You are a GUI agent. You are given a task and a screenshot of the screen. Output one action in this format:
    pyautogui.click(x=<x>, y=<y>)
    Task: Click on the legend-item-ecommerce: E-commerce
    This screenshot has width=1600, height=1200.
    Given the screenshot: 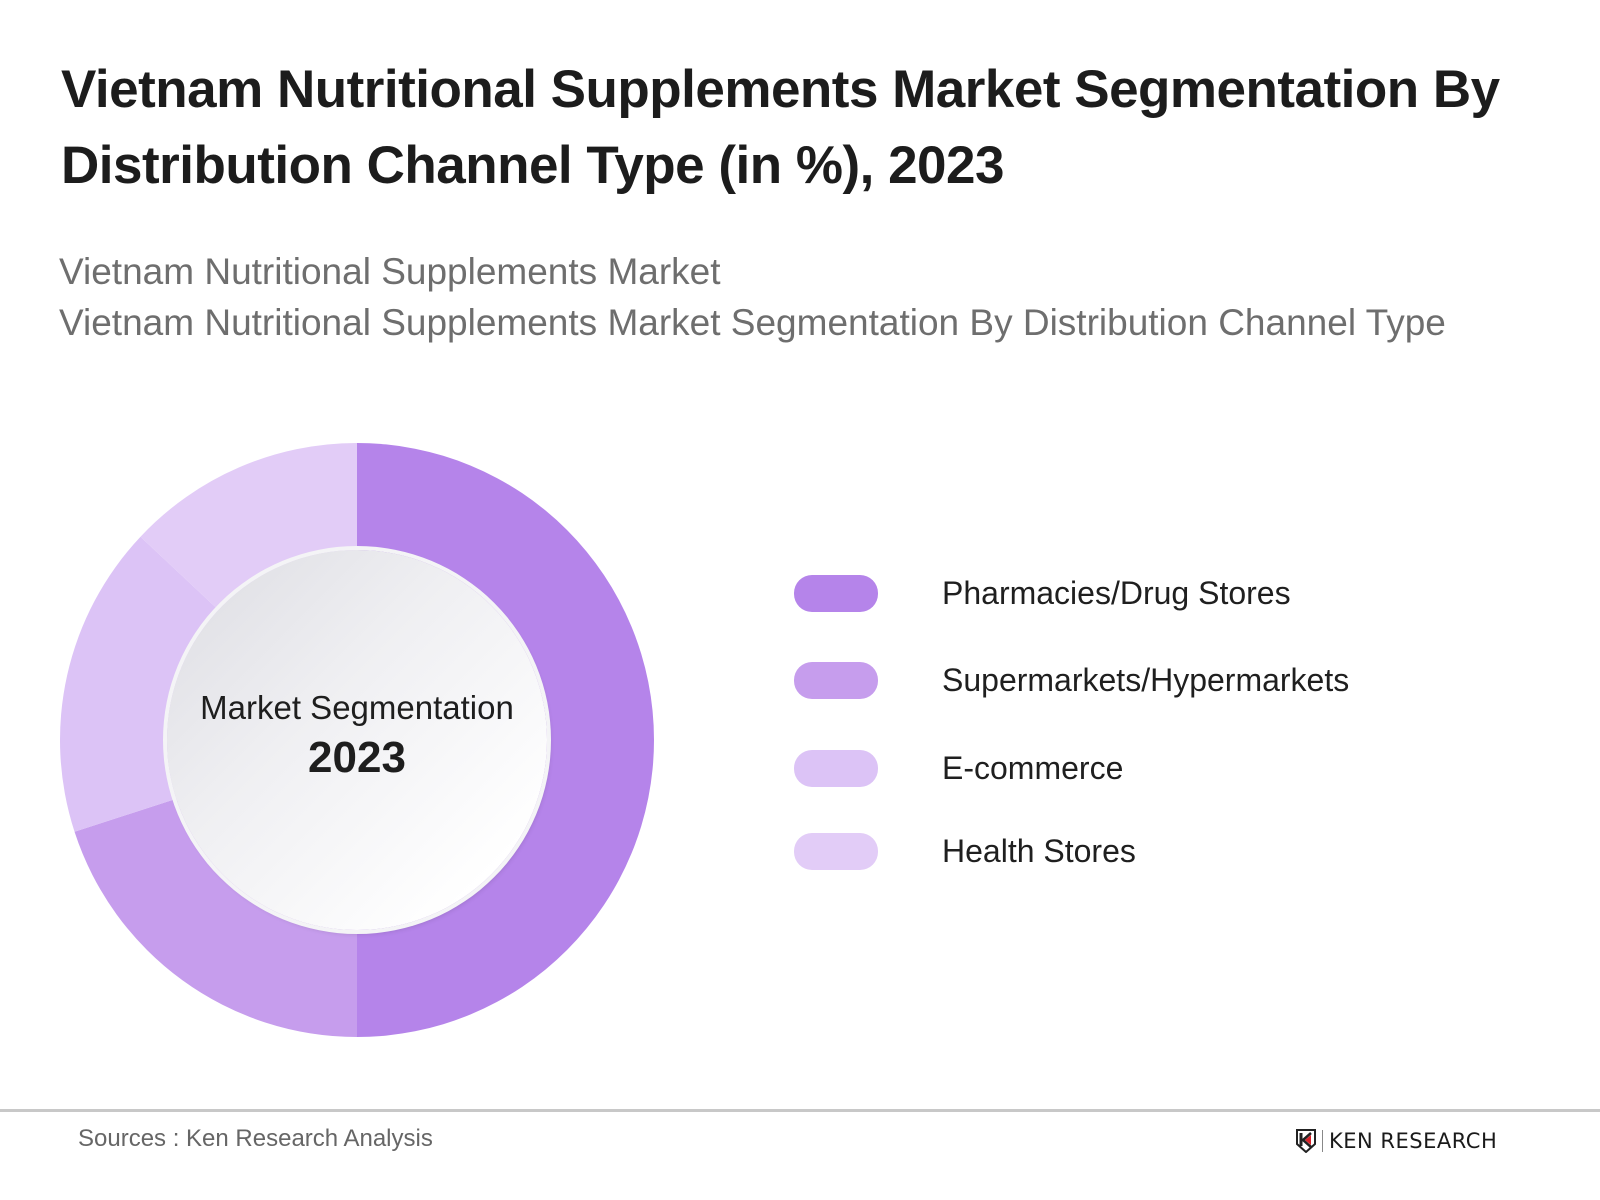 What is the action you would take?
    pyautogui.click(x=1144, y=768)
    